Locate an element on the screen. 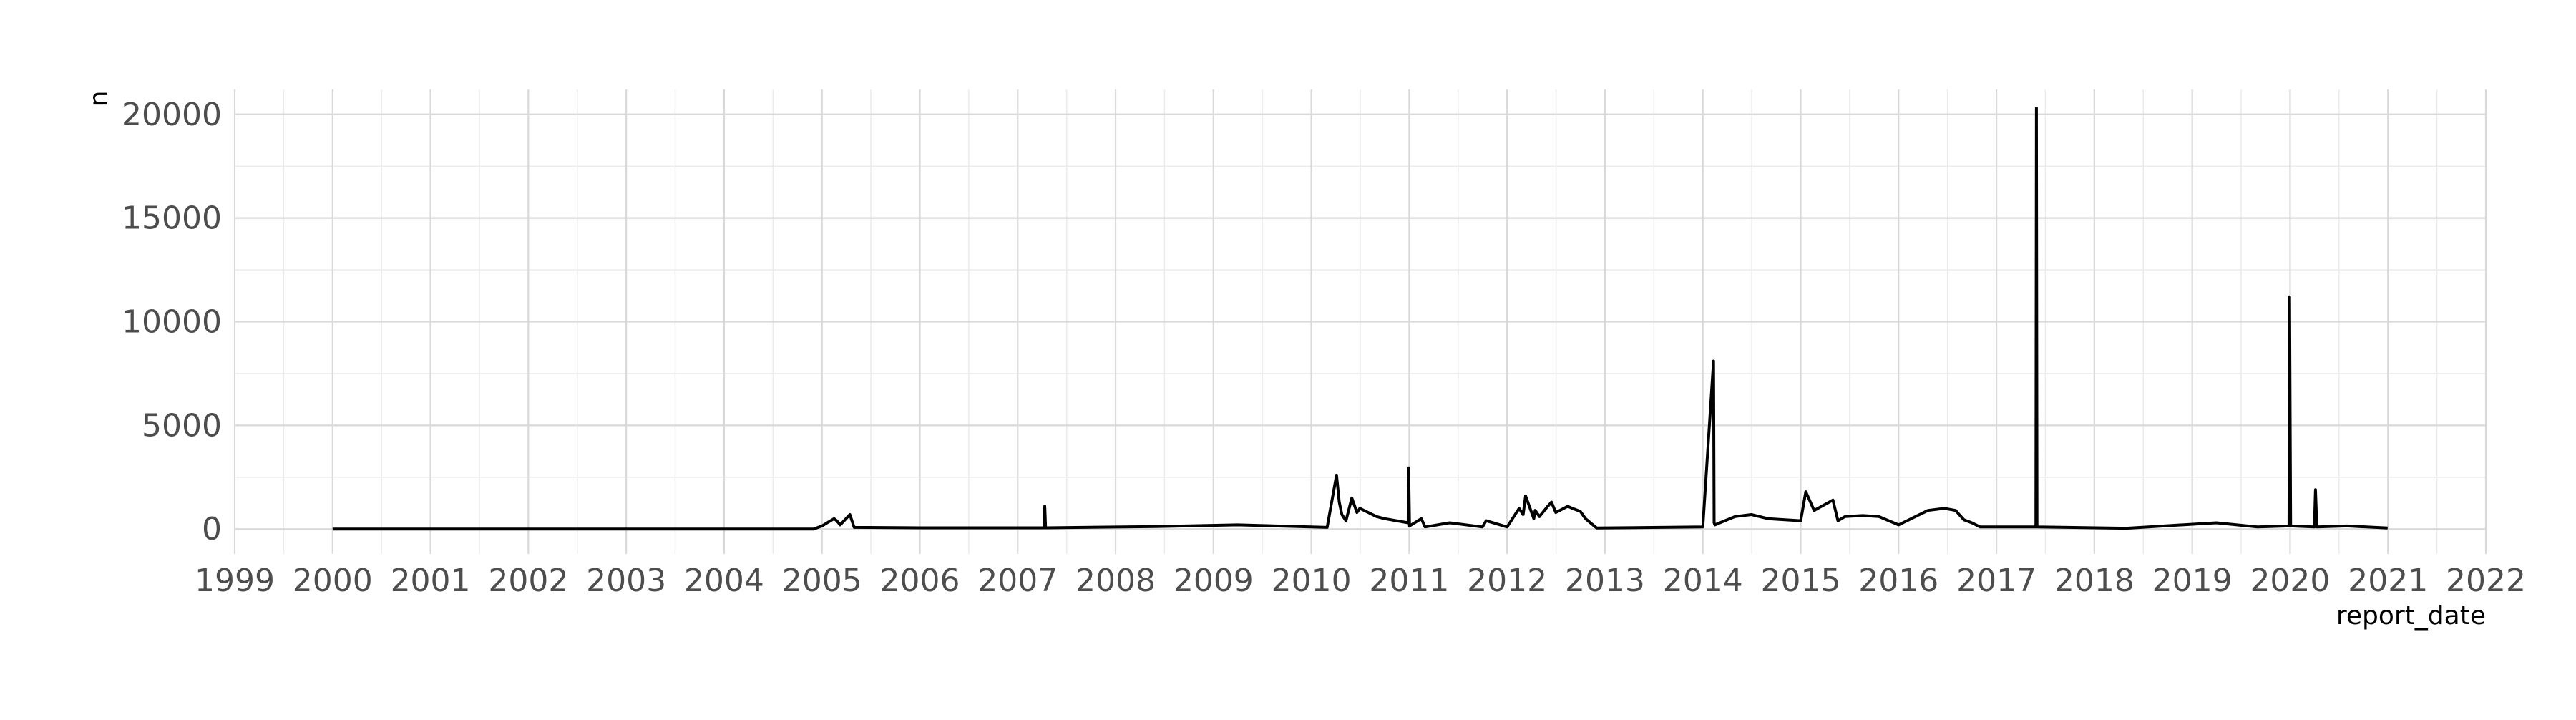  y-tick-label: 10000 is located at coordinates (172, 322).